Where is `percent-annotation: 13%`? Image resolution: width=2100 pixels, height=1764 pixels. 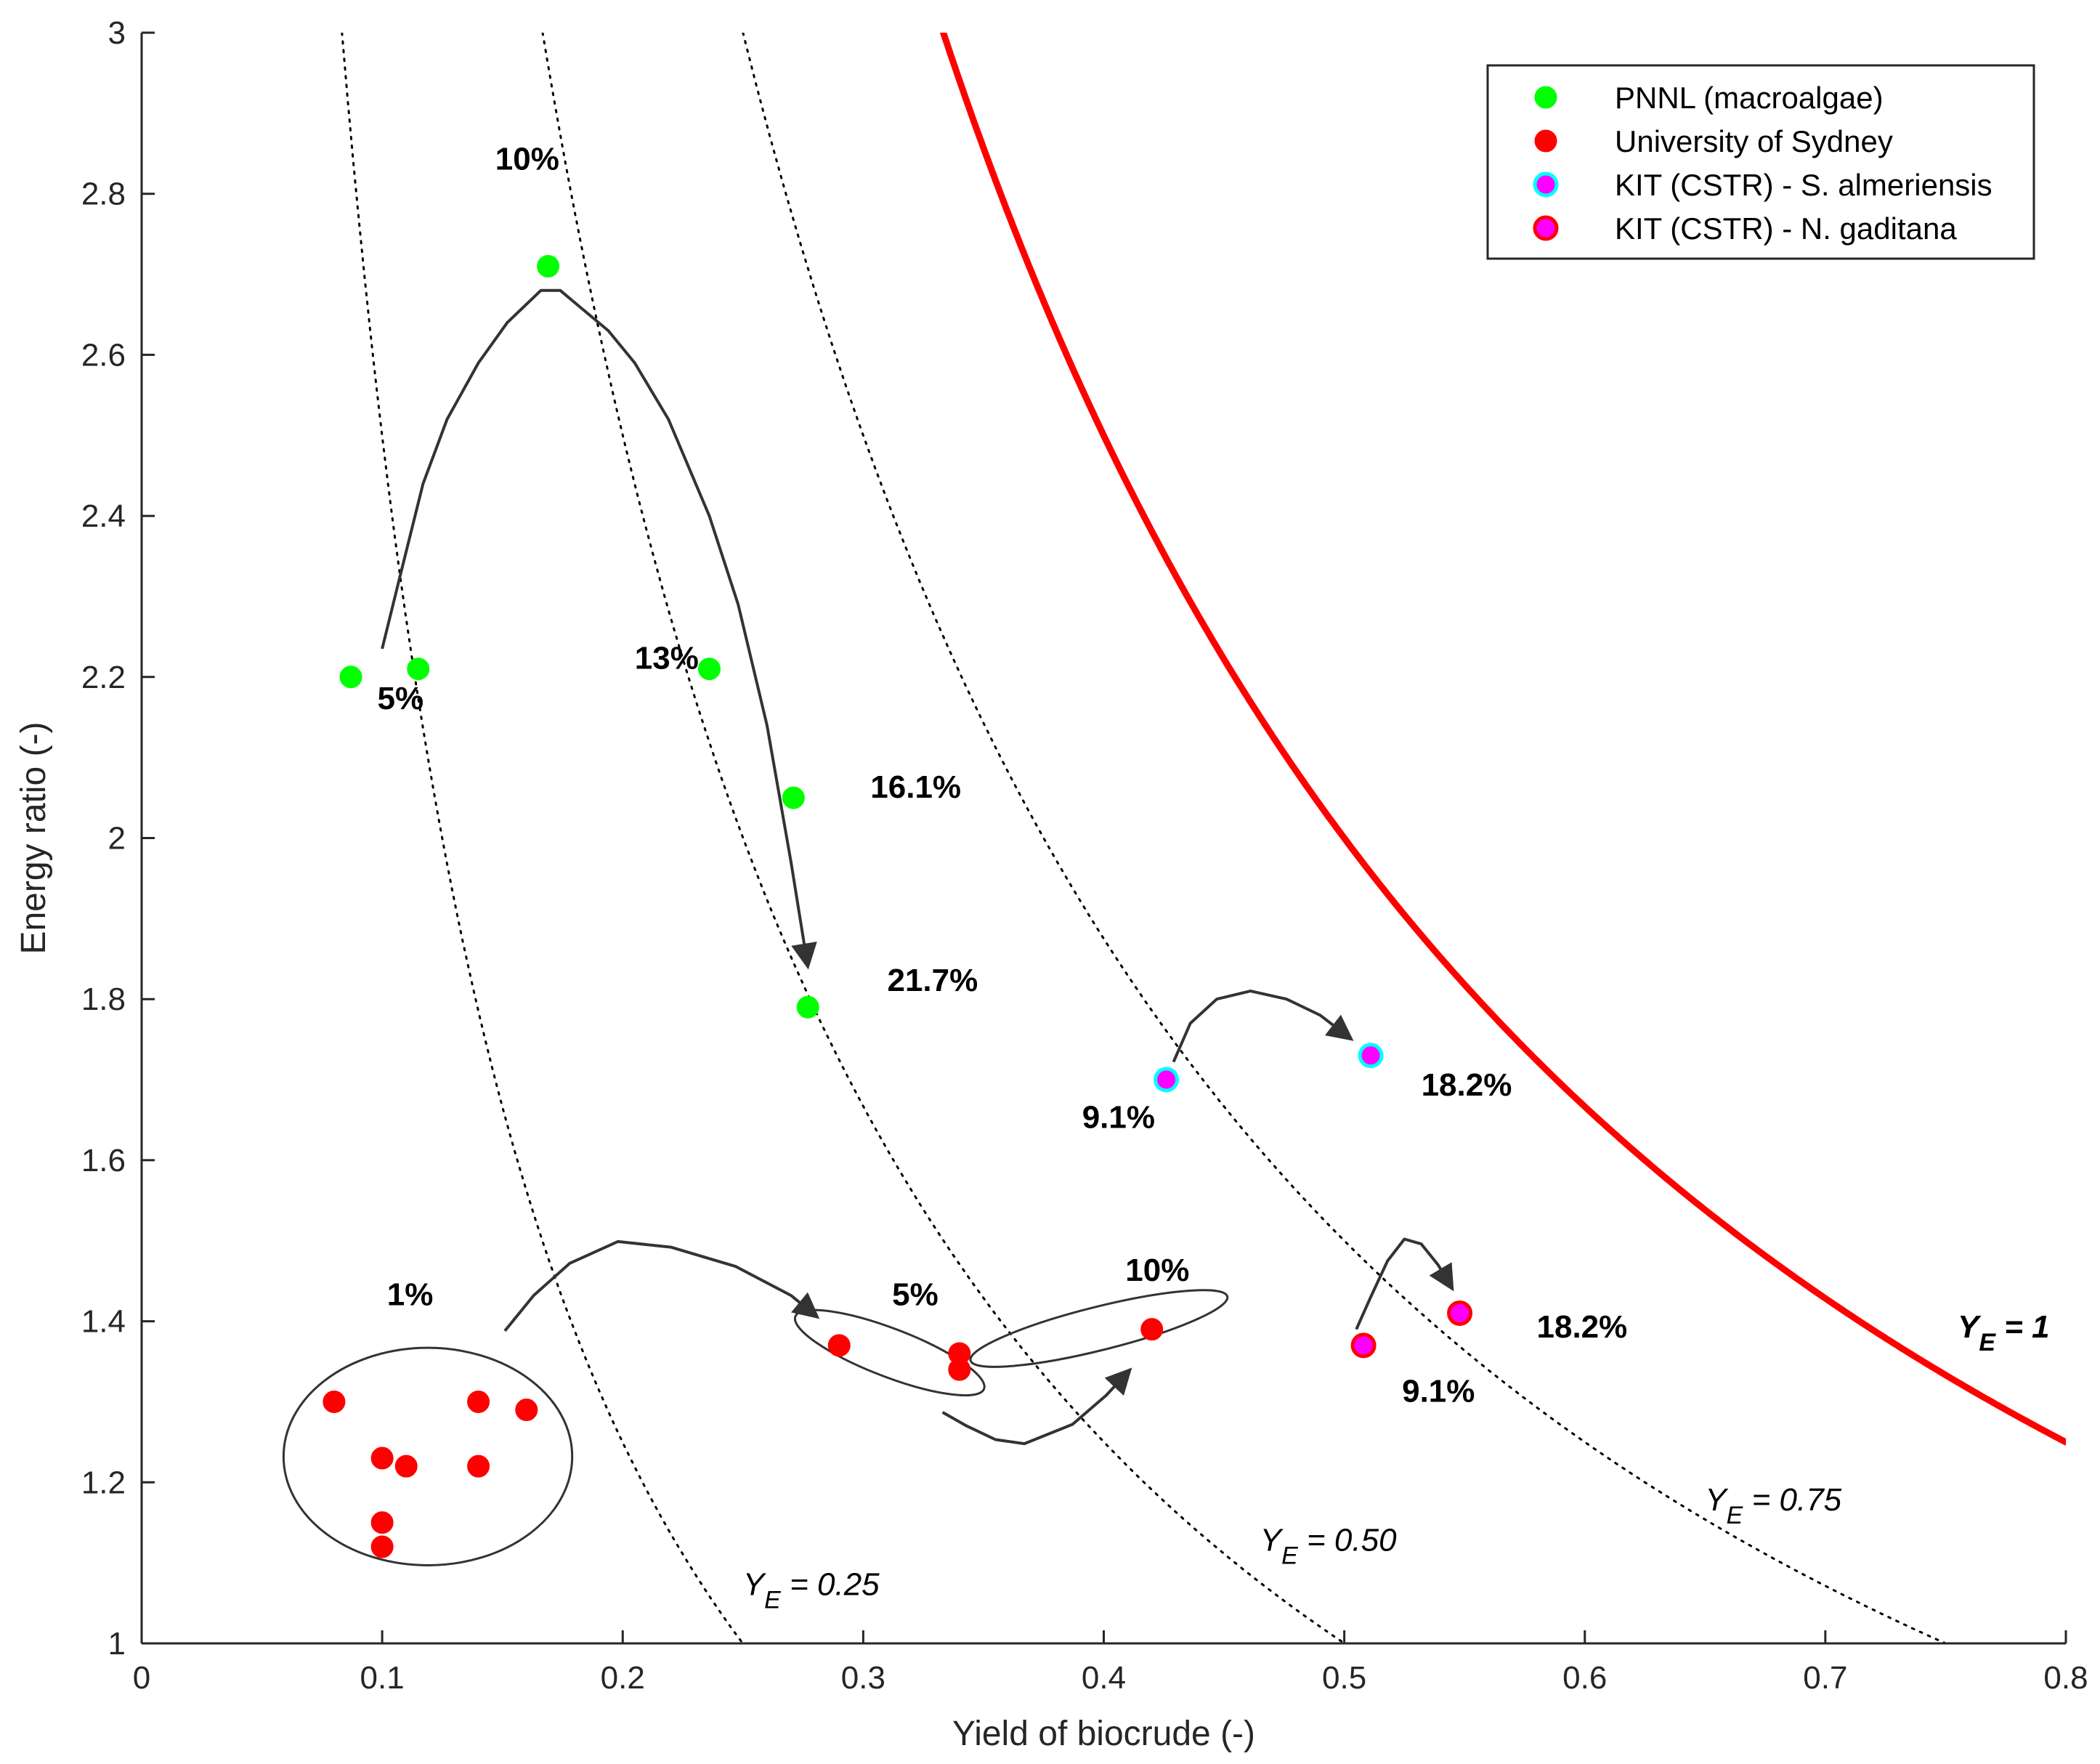
percent-annotation: 13% is located at coordinates (667, 658).